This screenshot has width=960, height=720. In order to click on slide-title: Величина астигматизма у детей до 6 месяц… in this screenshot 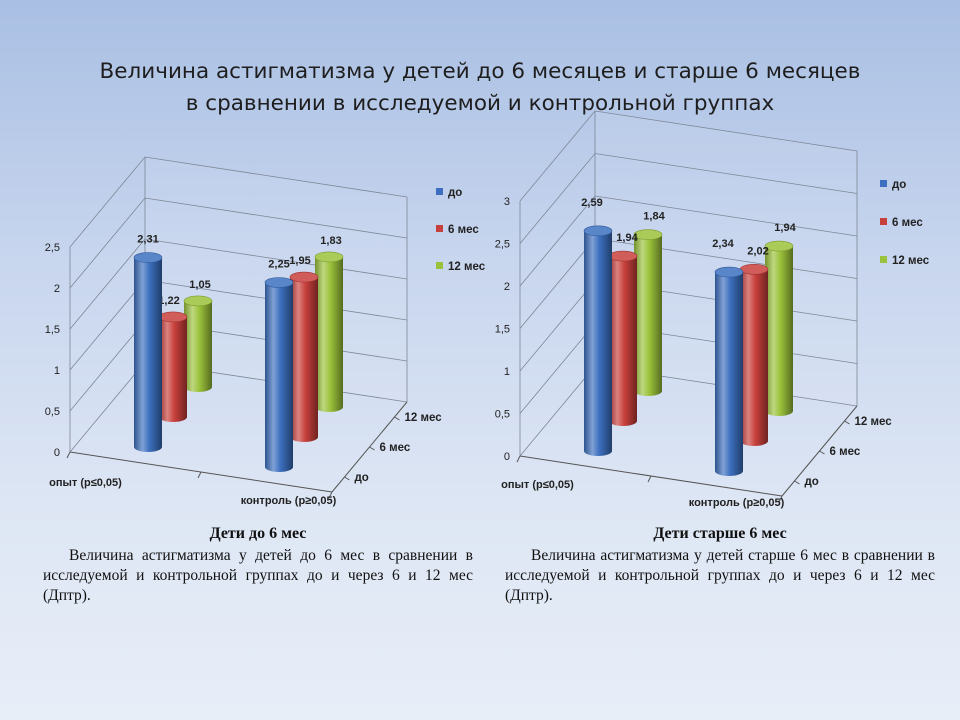, I will do `click(480, 88)`.